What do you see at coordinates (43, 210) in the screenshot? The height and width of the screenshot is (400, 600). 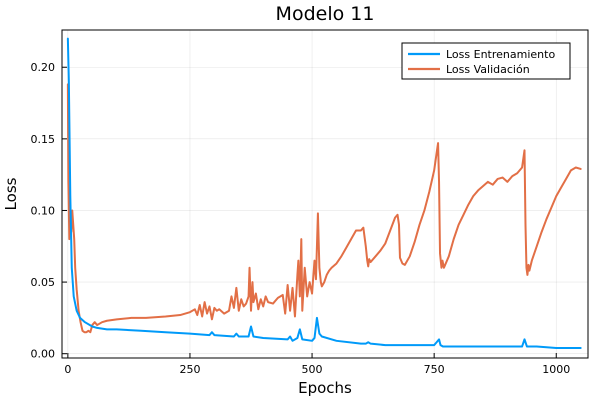 I see `y-tick-label: 0.10` at bounding box center [43, 210].